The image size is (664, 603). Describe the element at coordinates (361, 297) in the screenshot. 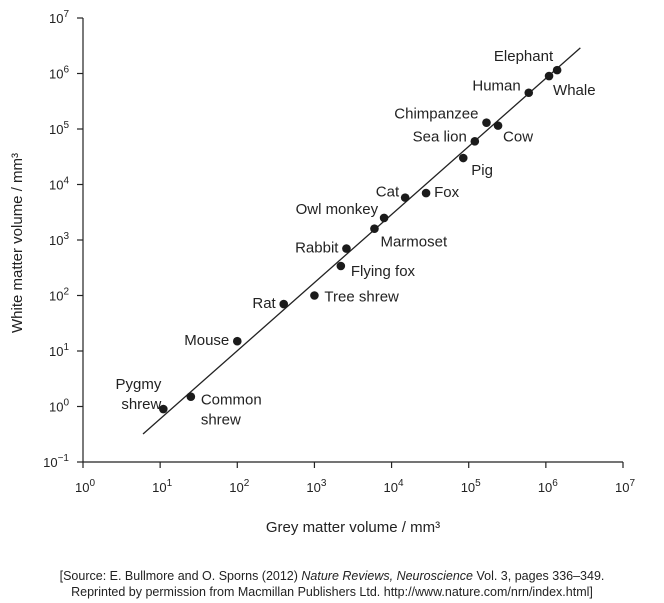

I see `point-label: Tree shrew` at that location.